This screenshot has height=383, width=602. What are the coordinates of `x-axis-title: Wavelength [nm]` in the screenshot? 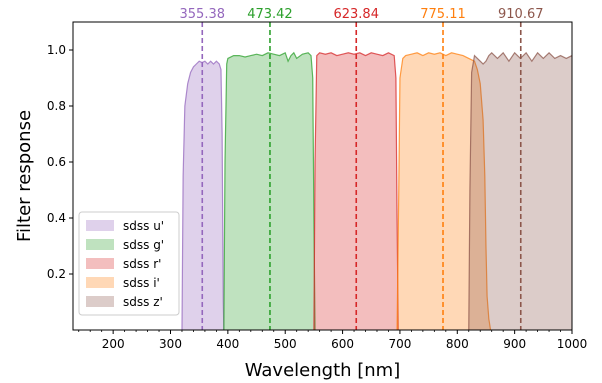 It's located at (323, 370).